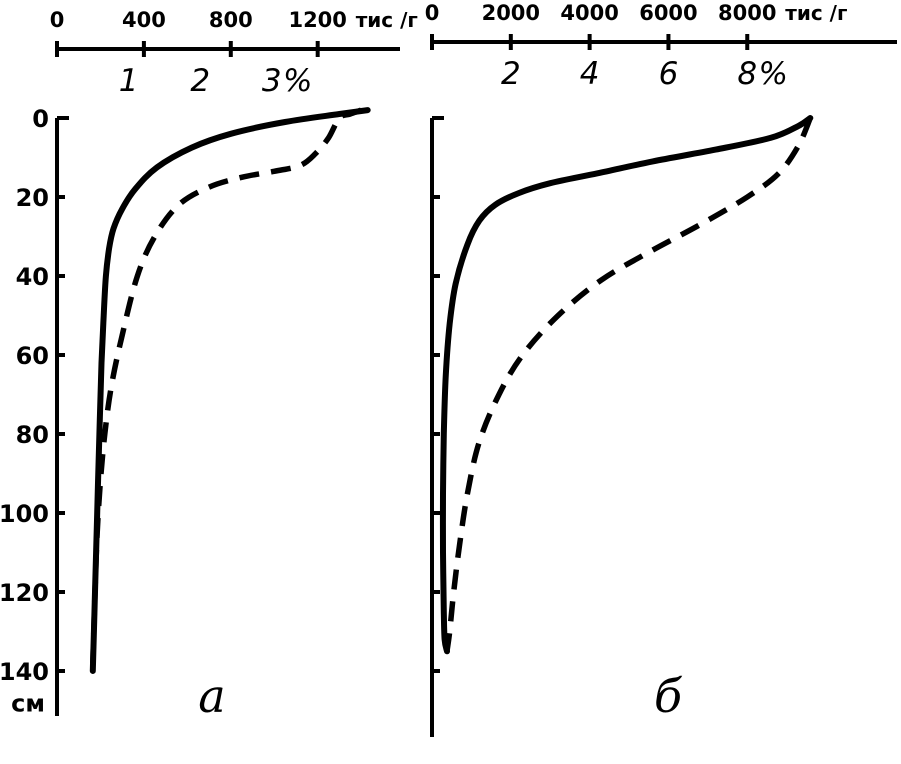 The height and width of the screenshot is (764, 901). What do you see at coordinates (32, 277) in the screenshot?
I see `depth-tick-label: 40` at bounding box center [32, 277].